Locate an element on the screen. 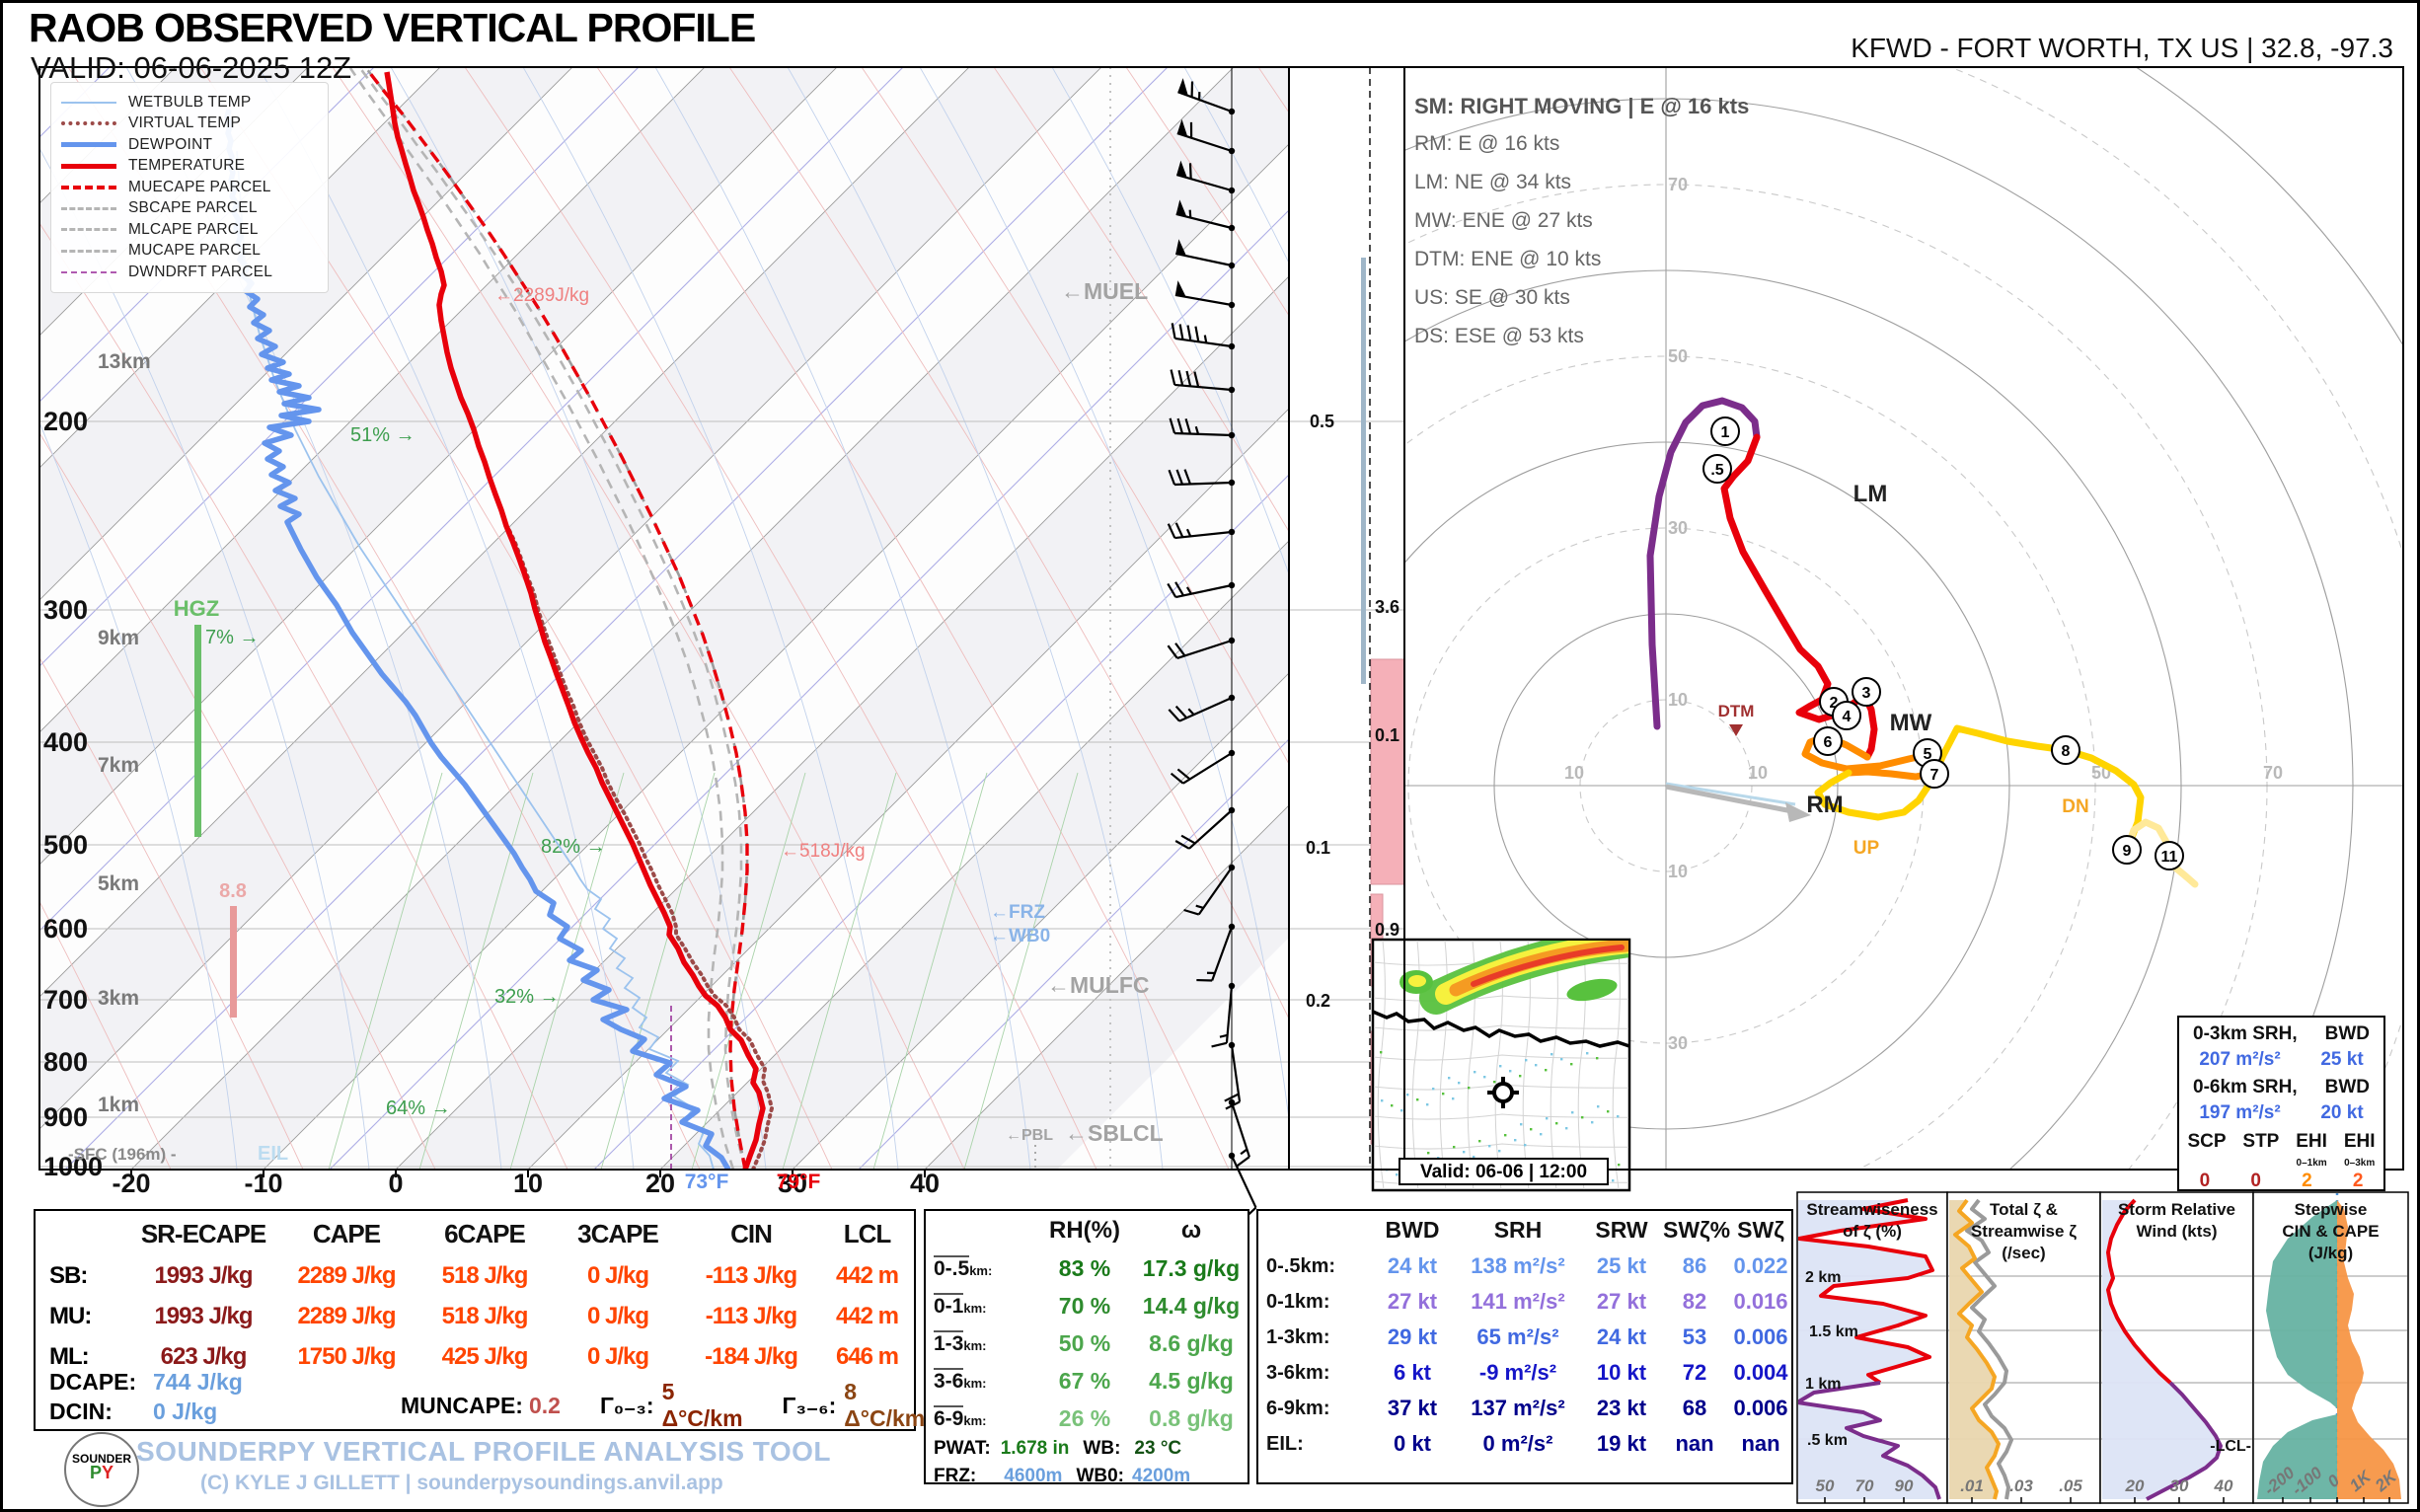 The image size is (2420, 1512). omega-negative-bar is located at coordinates (1364, 471).